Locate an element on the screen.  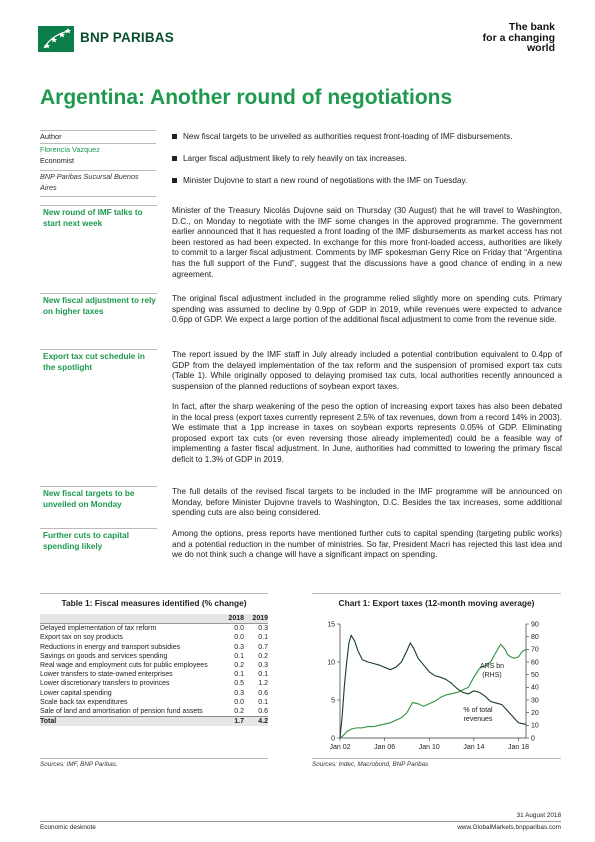
author-label: Author is located at coordinates (98, 136).